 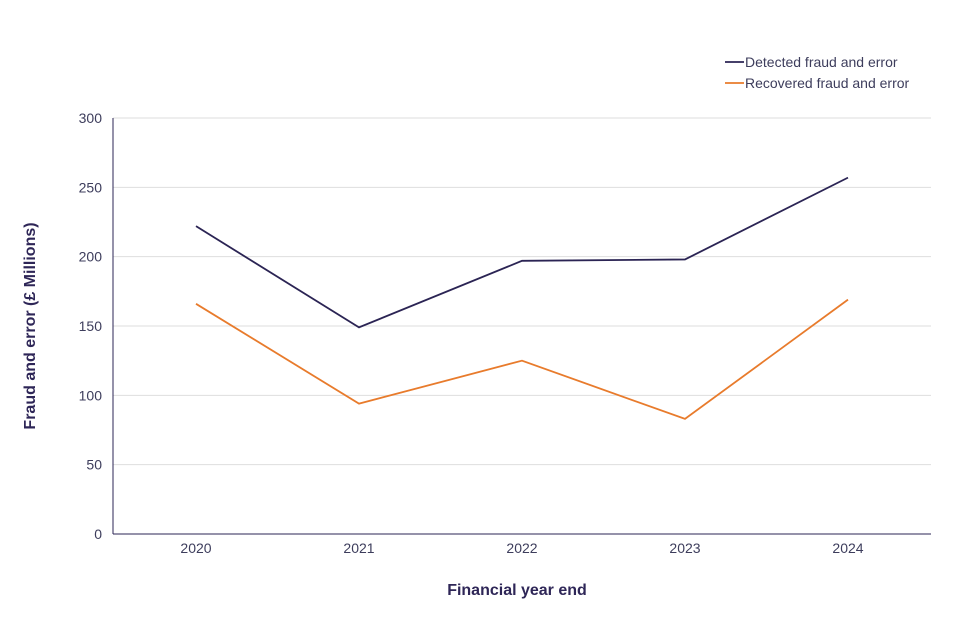 I want to click on y-tick-label: 150, so click(x=91, y=326).